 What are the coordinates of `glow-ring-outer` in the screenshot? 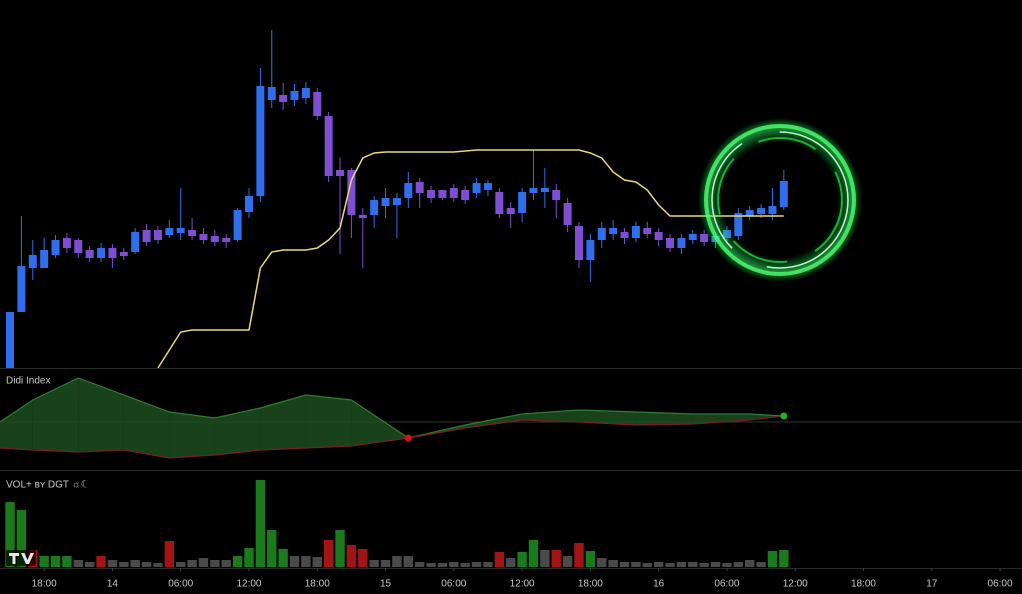 It's located at (780, 200).